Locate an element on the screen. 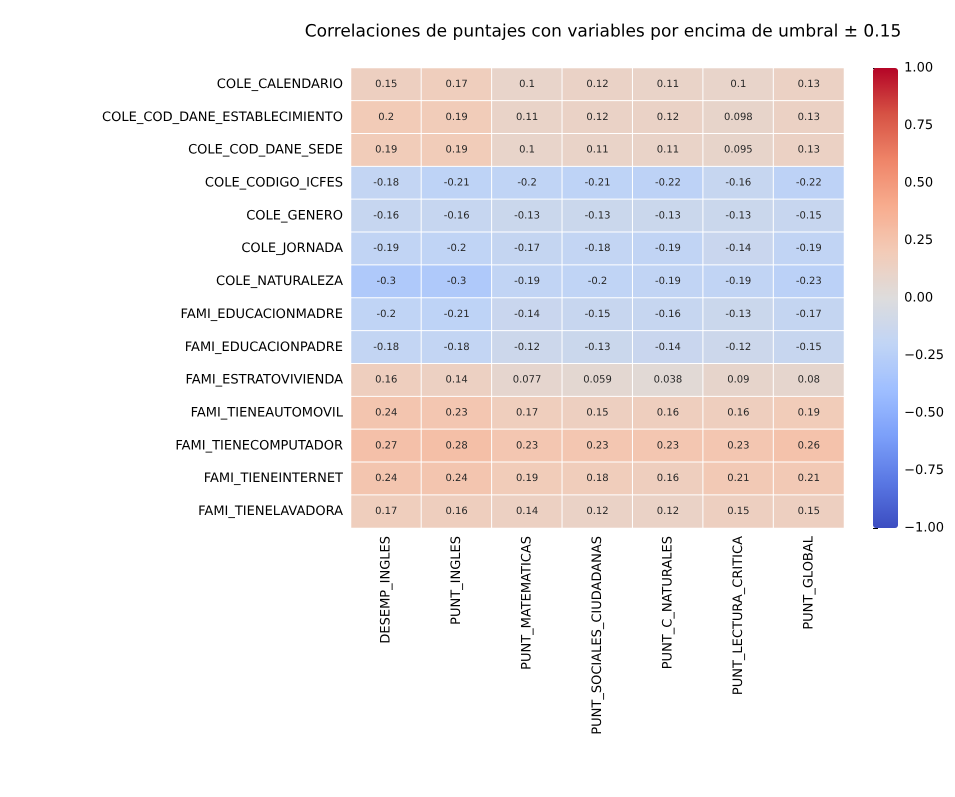 The width and height of the screenshot is (955, 797). y-tick-label: FAMI_TIENEINTERNET is located at coordinates (274, 478).